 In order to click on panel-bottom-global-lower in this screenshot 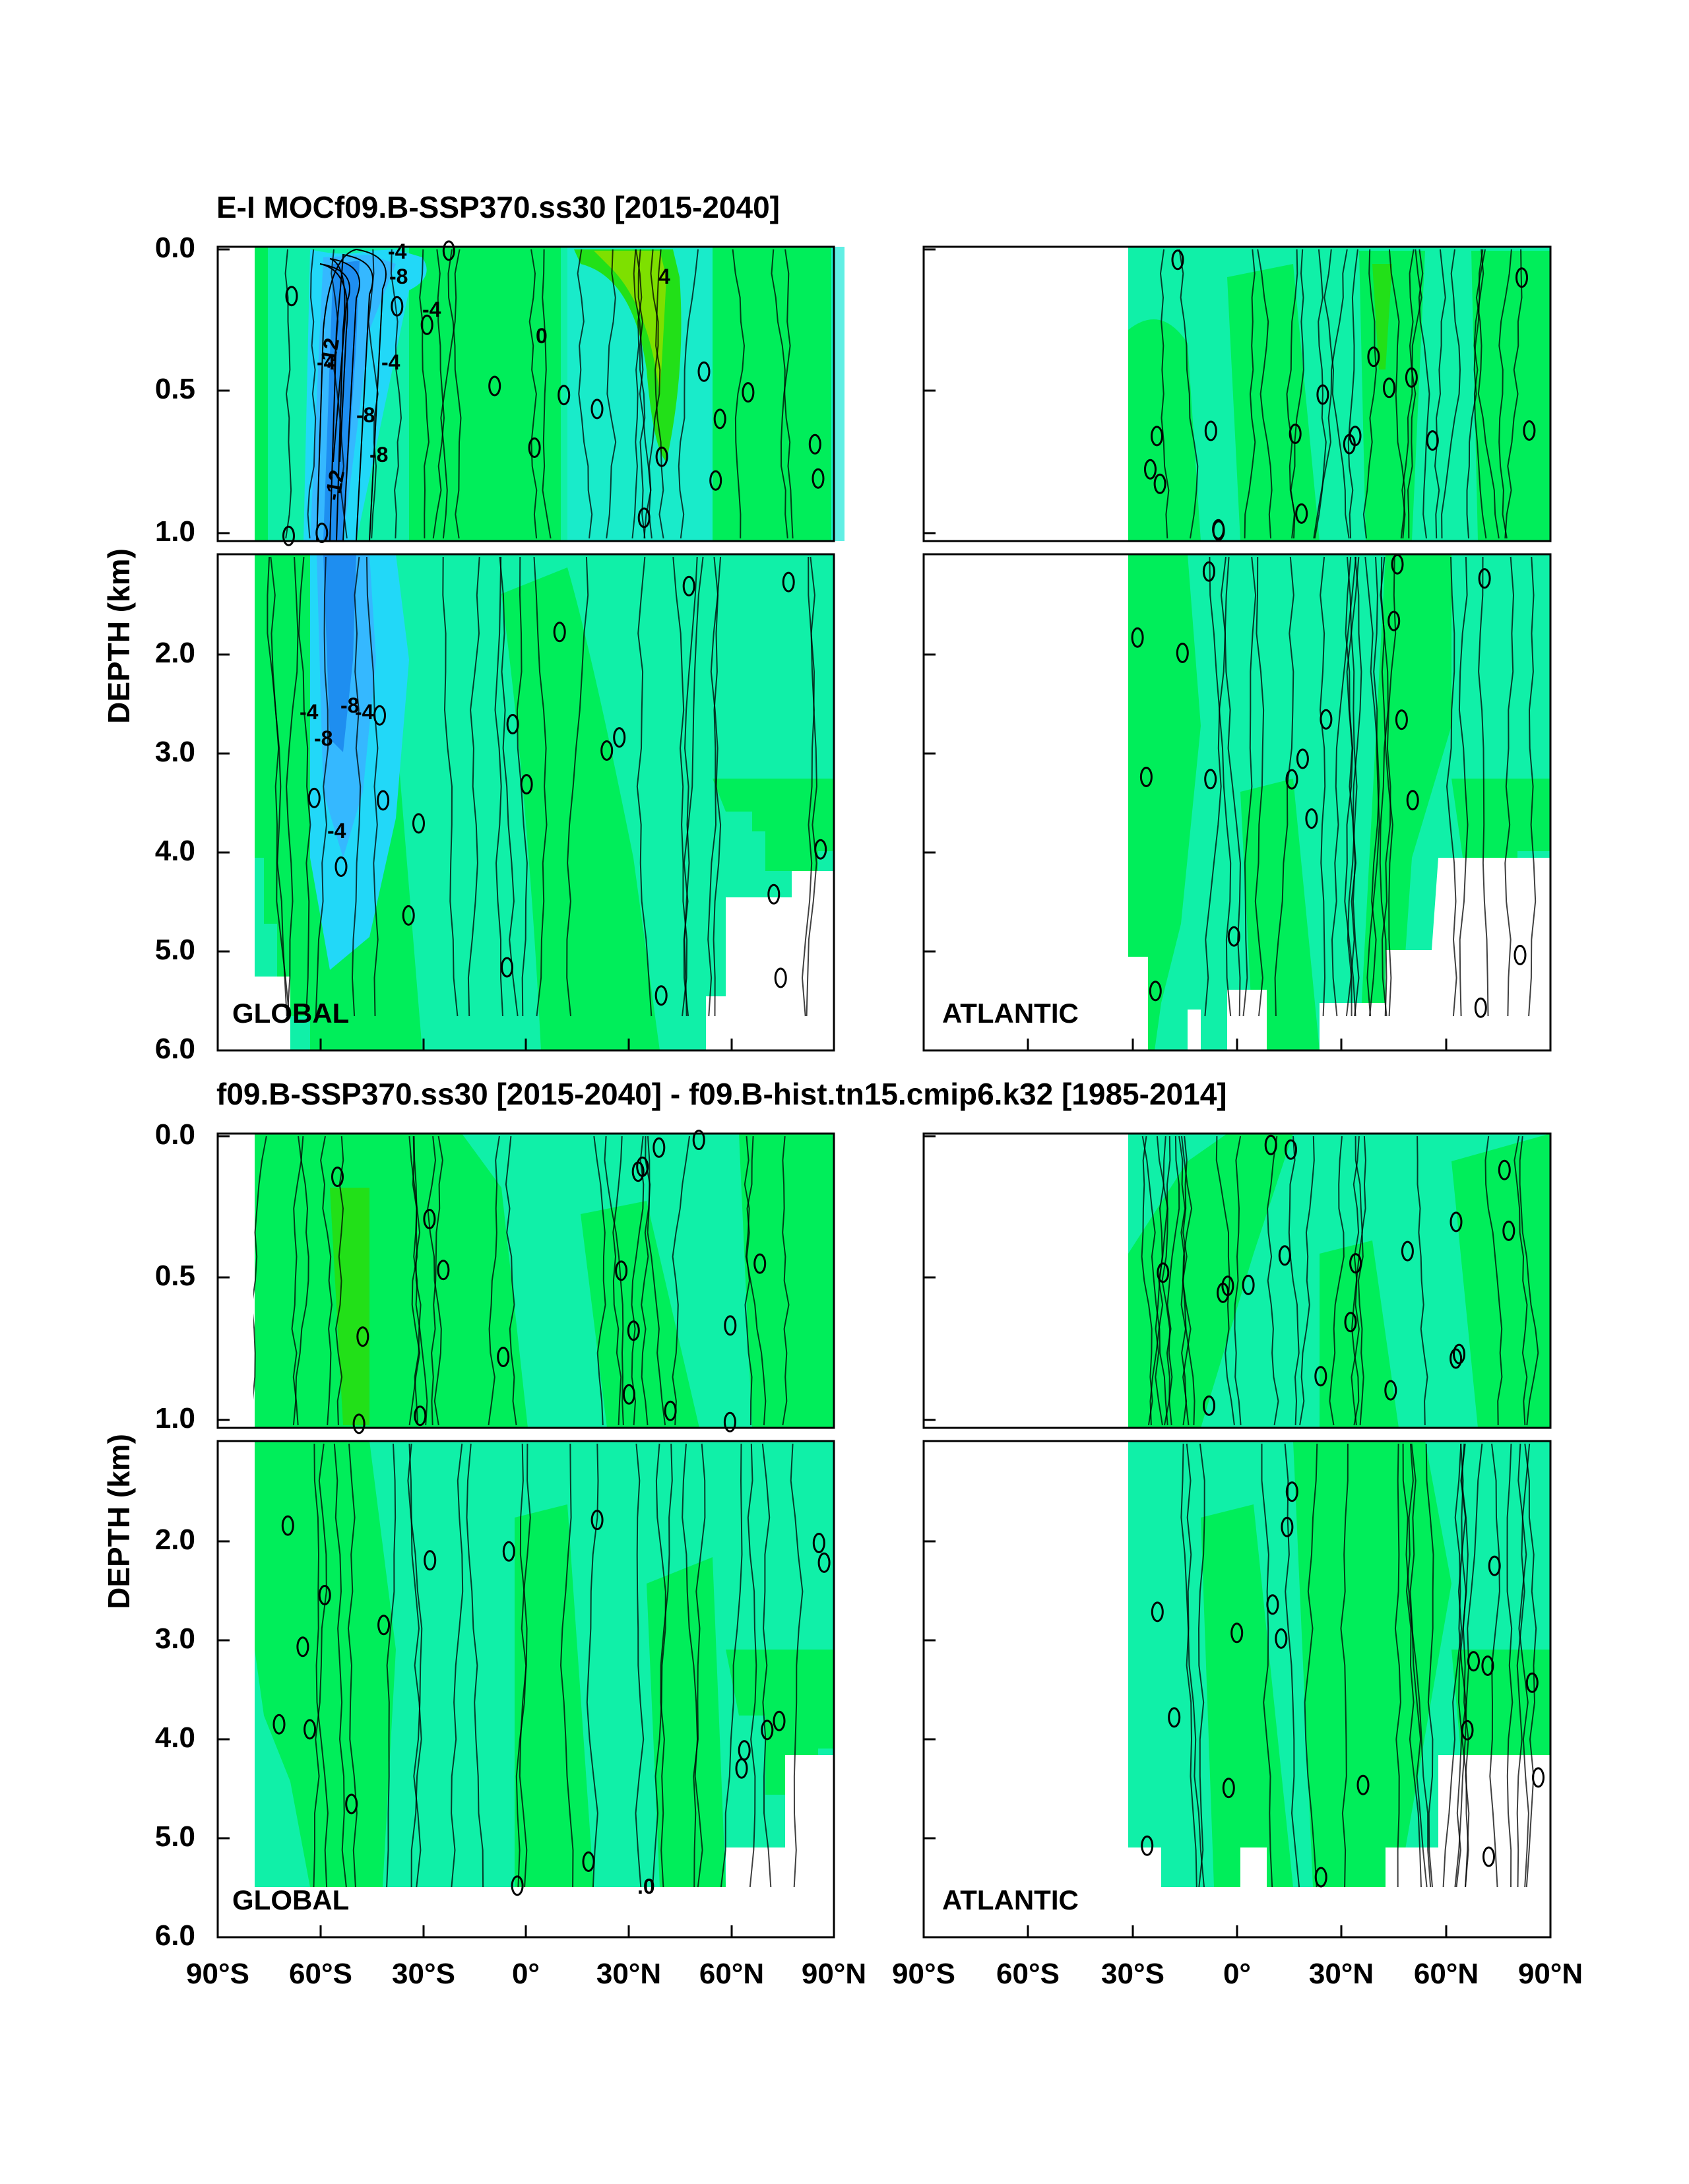, I will do `click(544, 1689)`.